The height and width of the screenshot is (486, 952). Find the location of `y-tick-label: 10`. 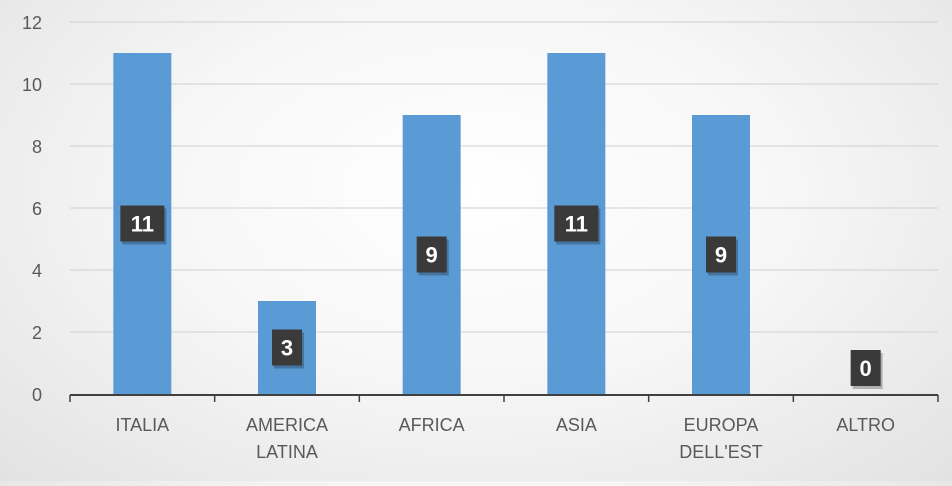

y-tick-label: 10 is located at coordinates (32, 85).